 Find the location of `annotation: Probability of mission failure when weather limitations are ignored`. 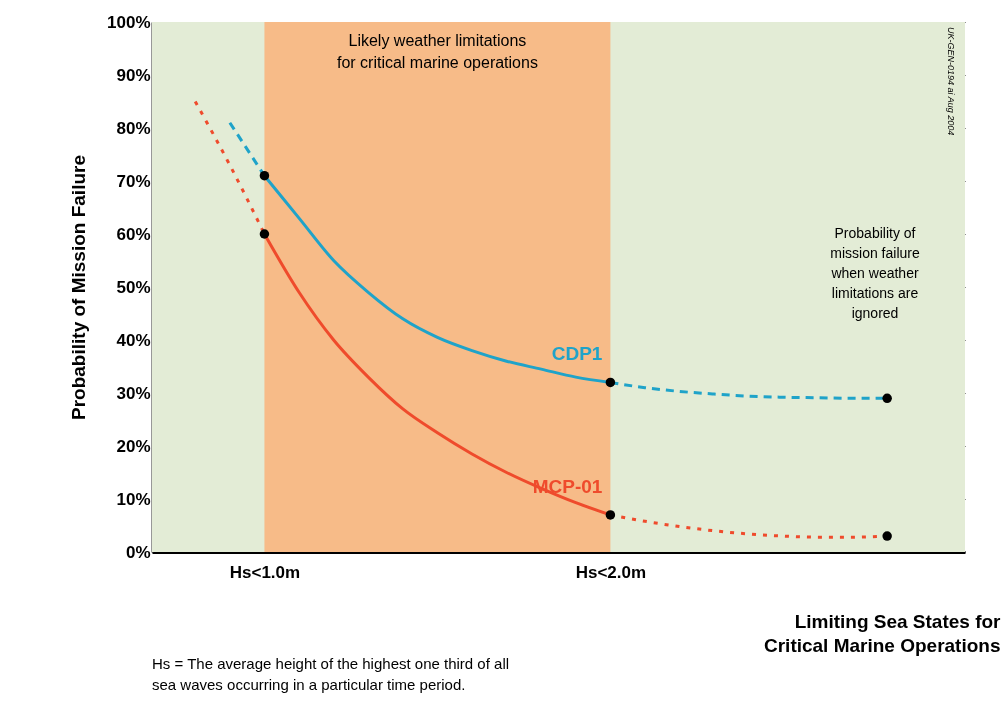

annotation: Probability of mission failure when weather limitations are ignored is located at coordinates (875, 273).